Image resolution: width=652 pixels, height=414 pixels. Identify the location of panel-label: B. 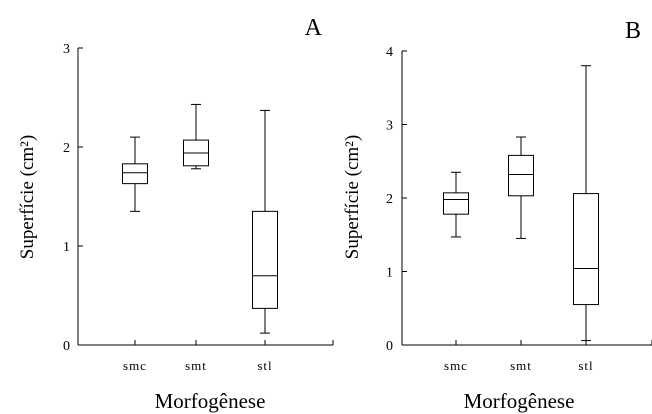
(633, 31).